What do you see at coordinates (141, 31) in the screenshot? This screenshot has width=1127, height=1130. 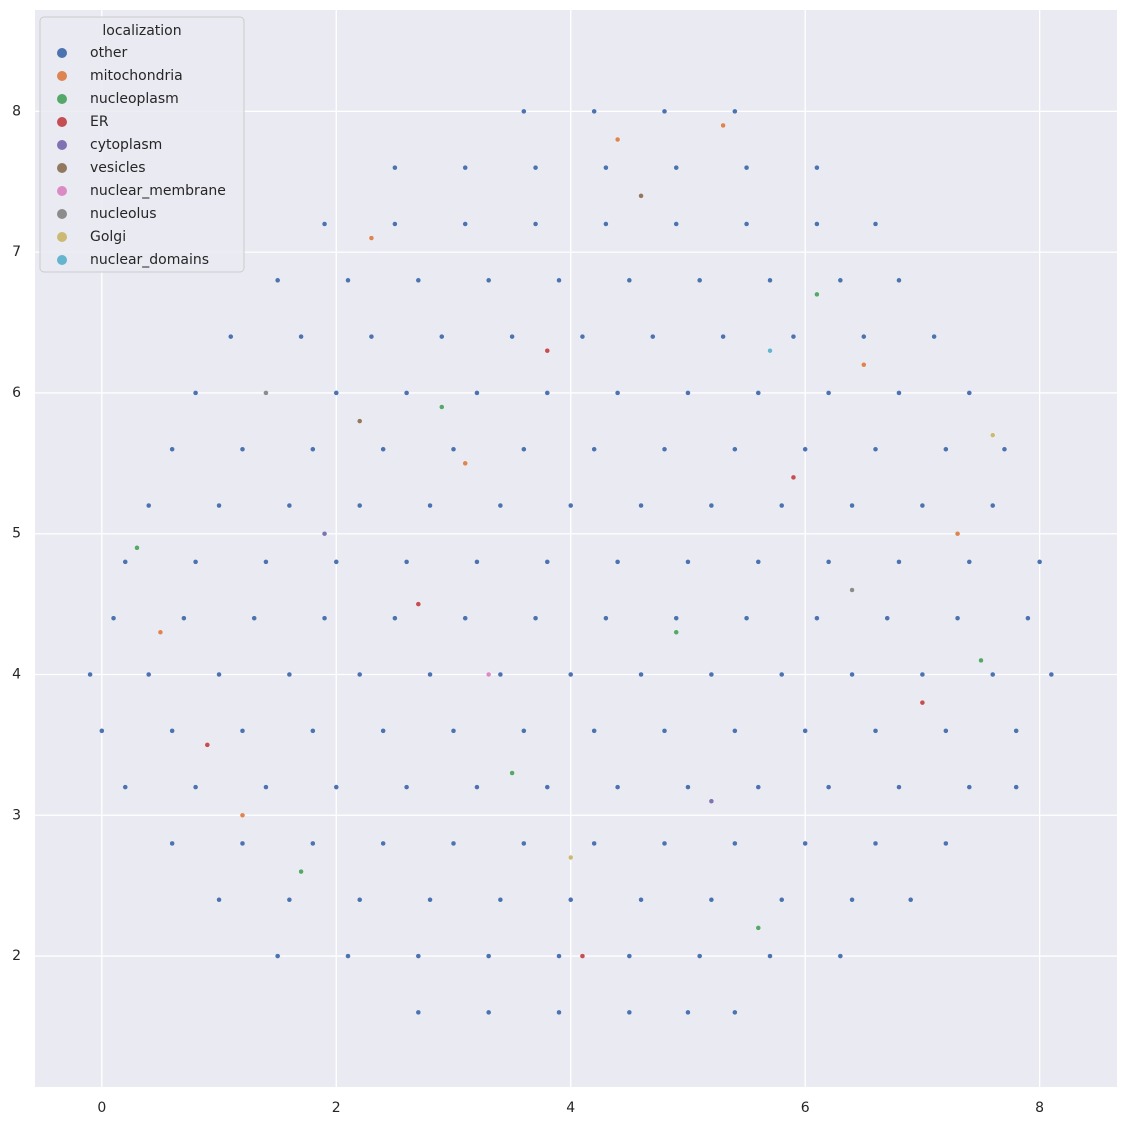 I see `legend-title: localization` at bounding box center [141, 31].